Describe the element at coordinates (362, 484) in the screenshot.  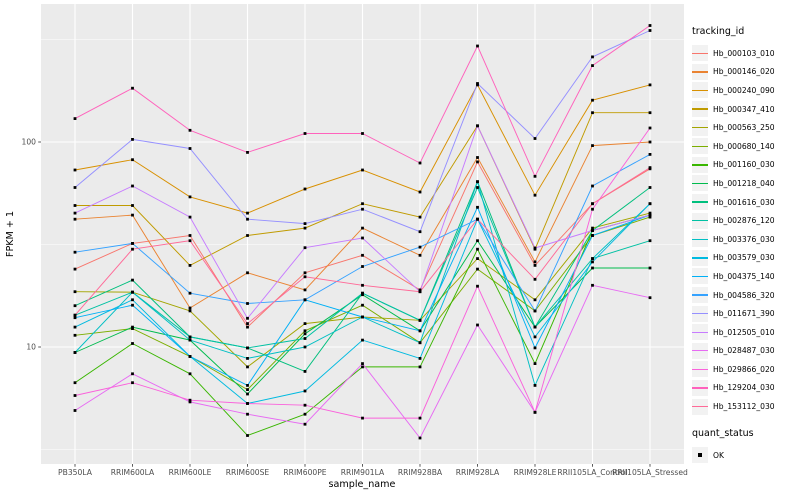
I see `x-axis-title: sample_name` at that location.